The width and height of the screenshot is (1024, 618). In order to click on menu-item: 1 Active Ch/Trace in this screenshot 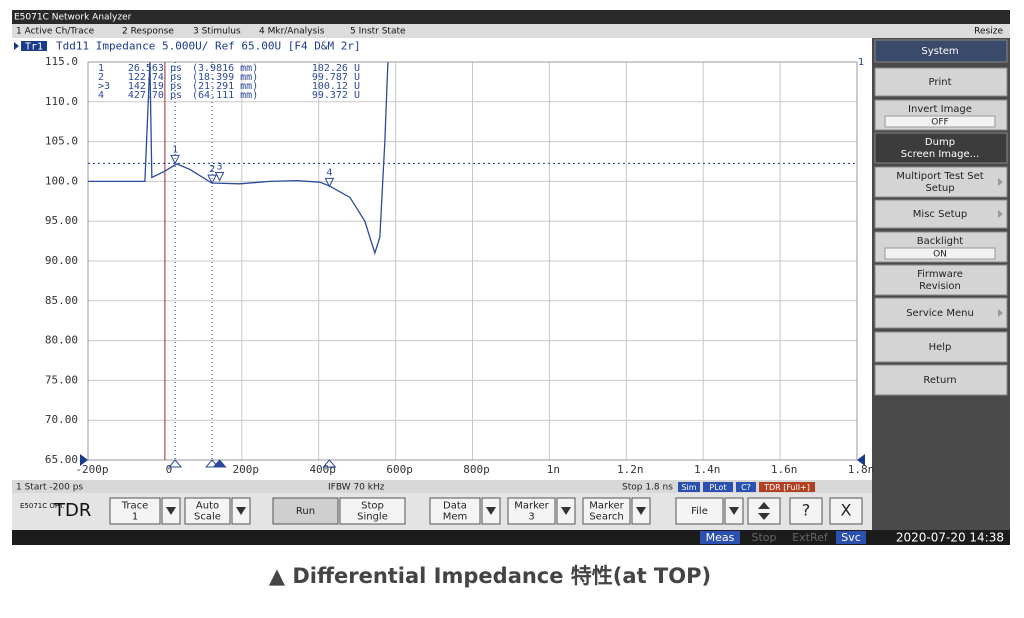, I will do `click(55, 32)`.